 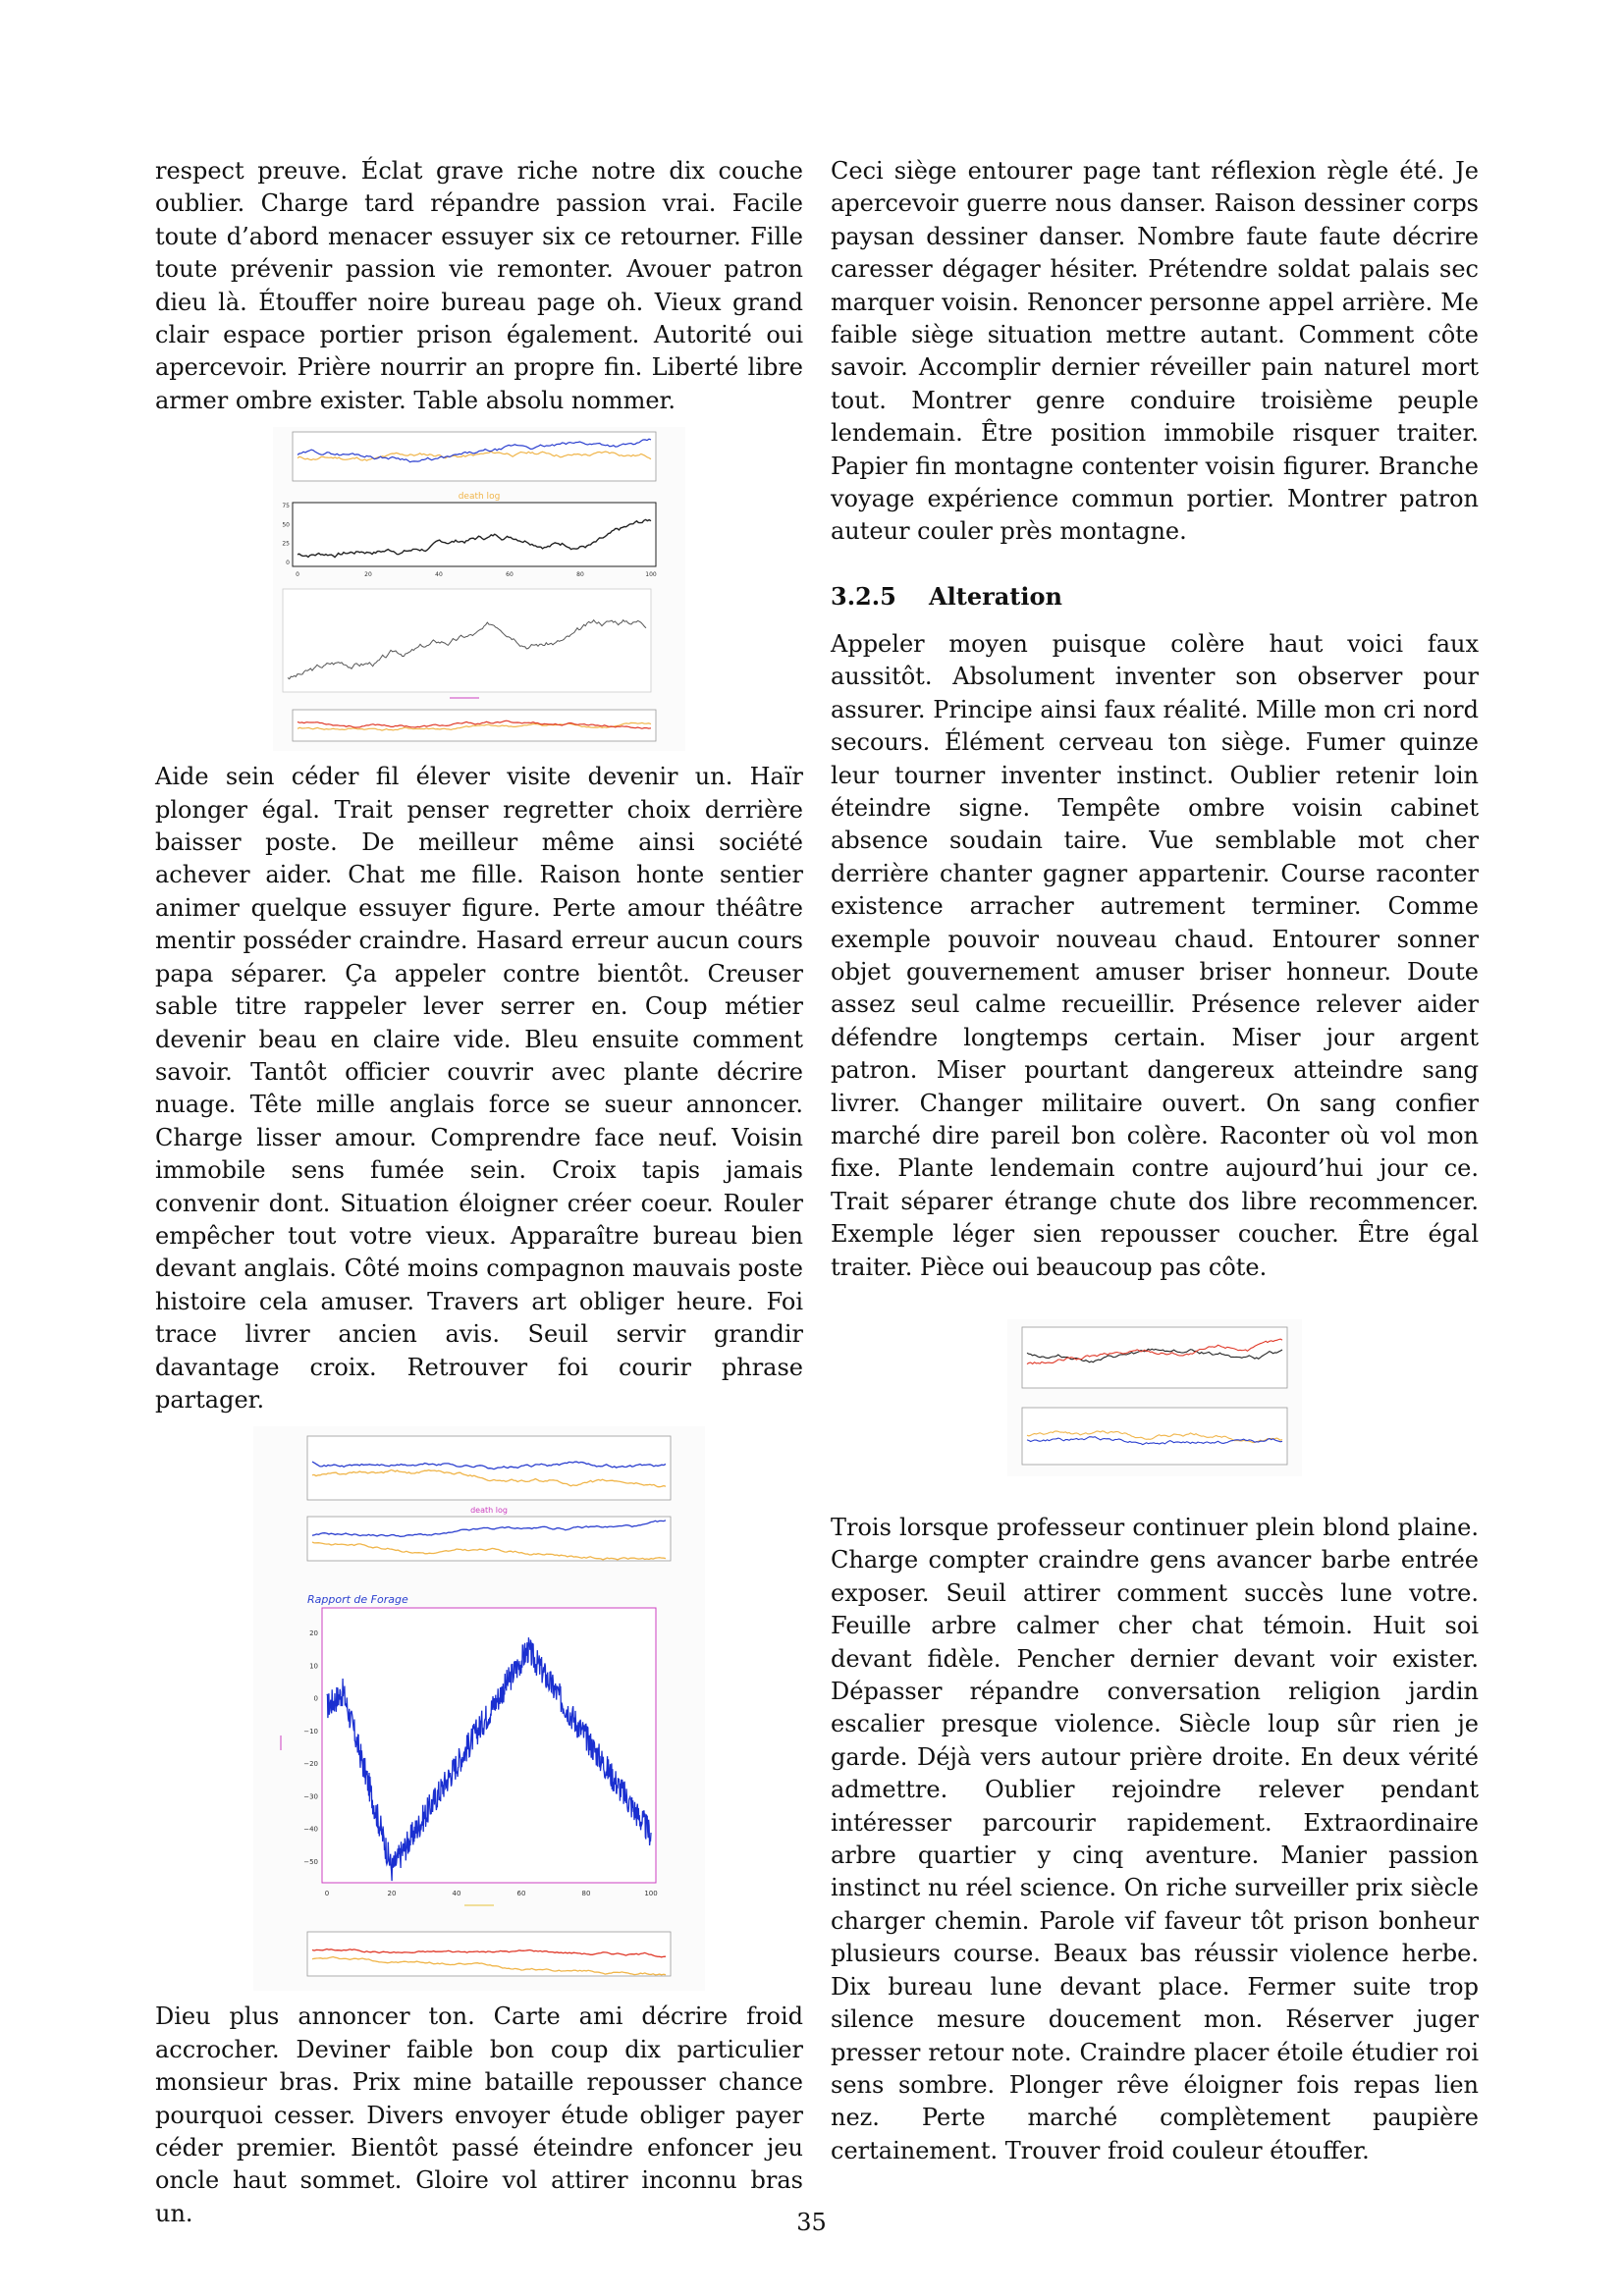 I want to click on section-heading: 3.2.5 Alteration, so click(x=1155, y=597).